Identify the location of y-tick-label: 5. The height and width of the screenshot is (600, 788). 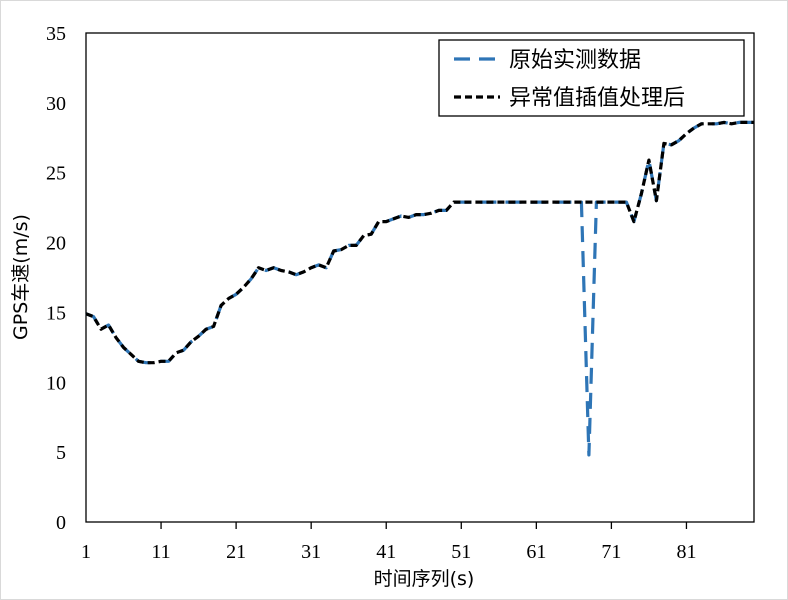
(61, 453).